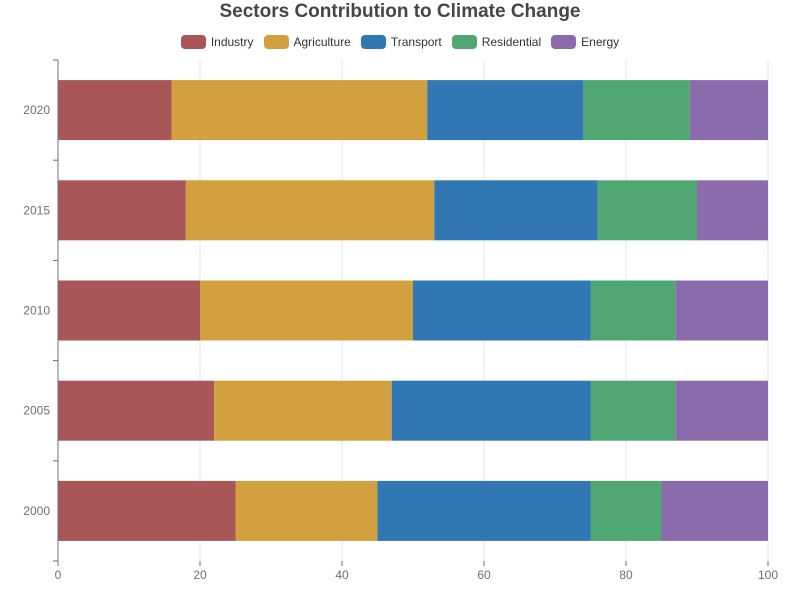 This screenshot has width=800, height=600. I want to click on legend-label: Transport, so click(416, 42).